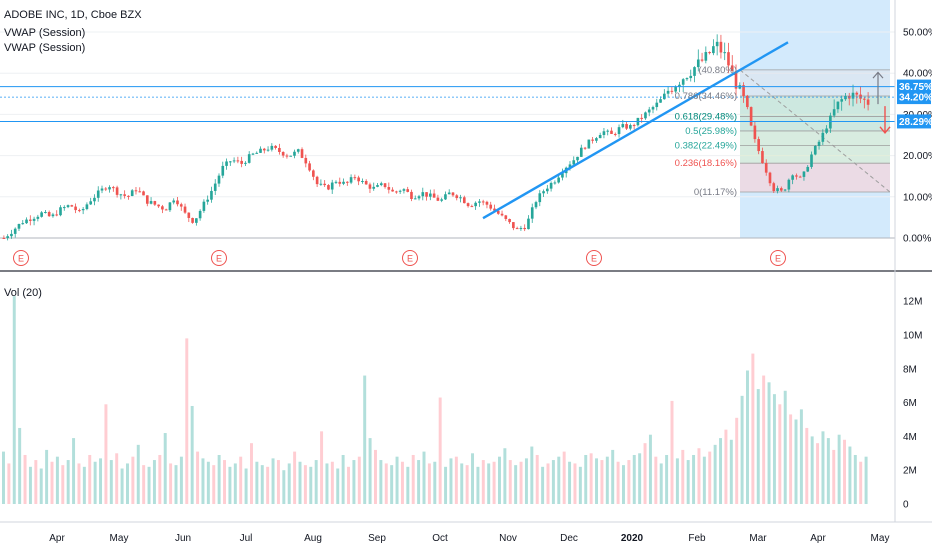 Image resolution: width=932 pixels, height=553 pixels. What do you see at coordinates (706, 163) in the screenshot?
I see `fib-level-label: 0.236(18.16%)` at bounding box center [706, 163].